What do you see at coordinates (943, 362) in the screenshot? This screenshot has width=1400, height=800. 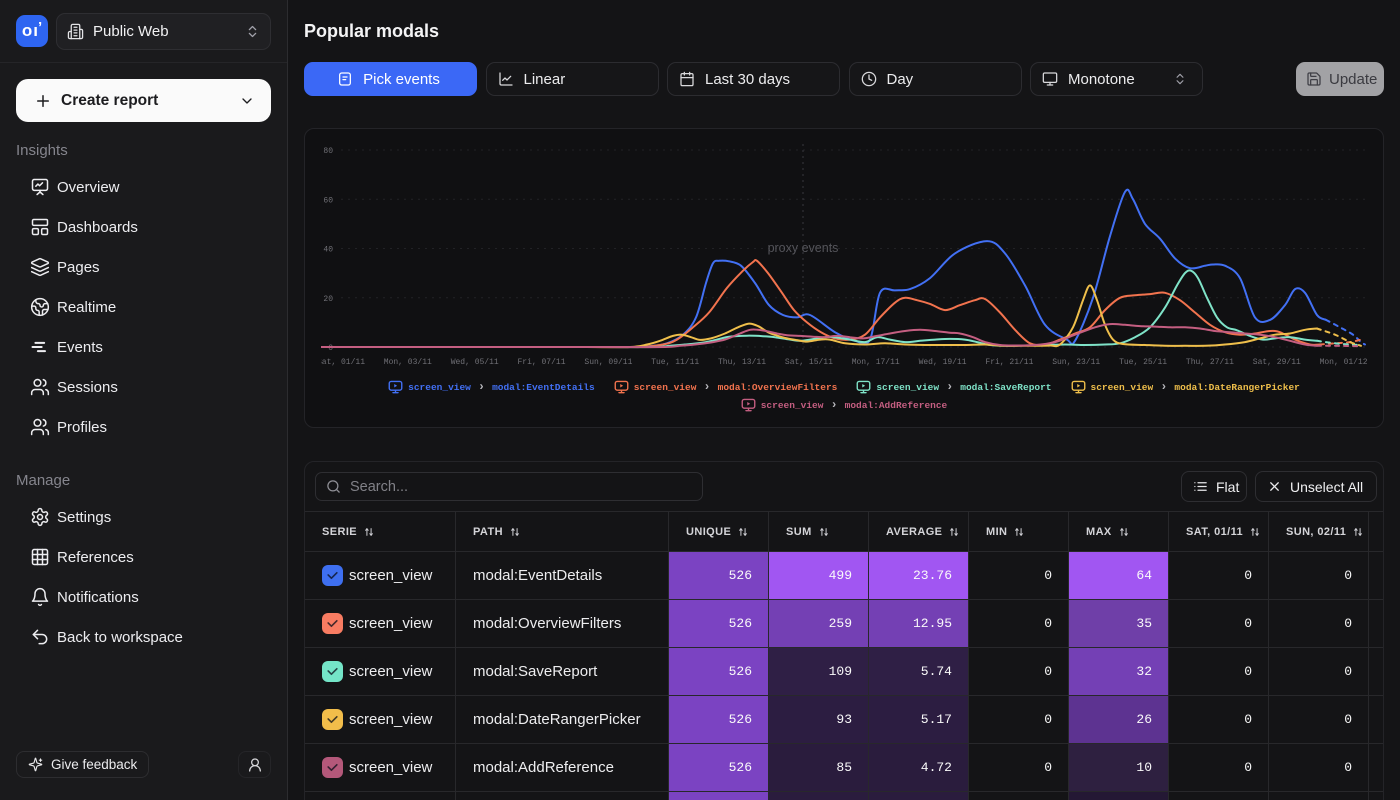 I see `svg-text: Wed, 19/11` at bounding box center [943, 362].